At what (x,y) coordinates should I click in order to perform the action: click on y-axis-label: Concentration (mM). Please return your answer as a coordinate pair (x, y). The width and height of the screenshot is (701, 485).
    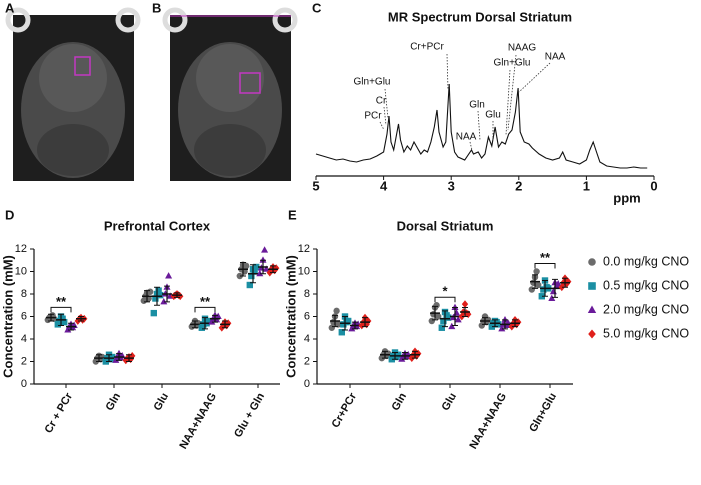
    Looking at the image, I should click on (290, 316).